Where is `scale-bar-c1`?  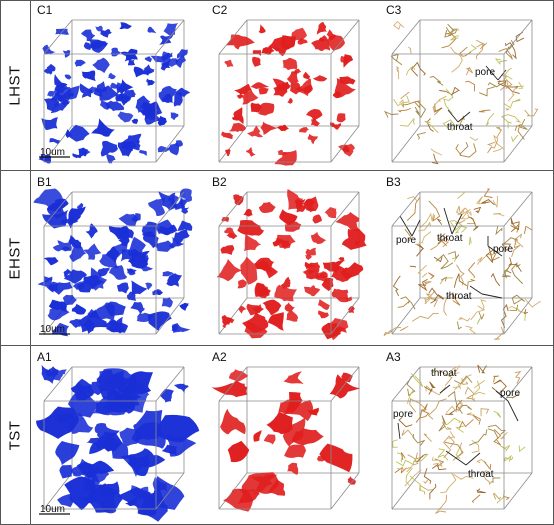
scale-bar-c1 is located at coordinates (54, 157).